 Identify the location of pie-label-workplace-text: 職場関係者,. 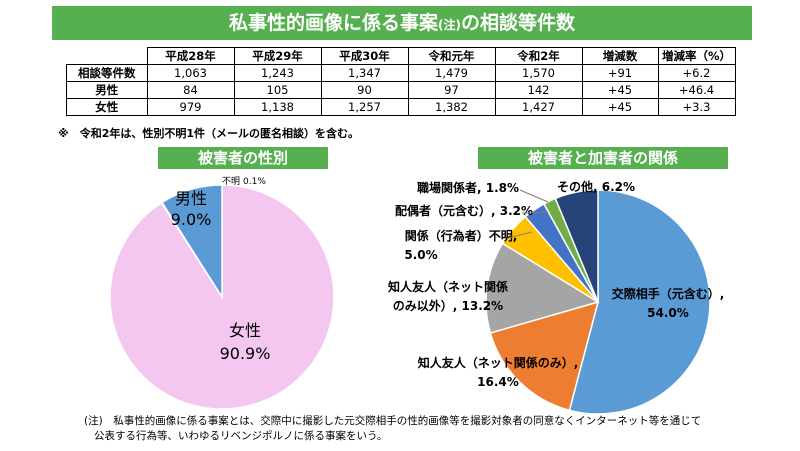
(449, 187).